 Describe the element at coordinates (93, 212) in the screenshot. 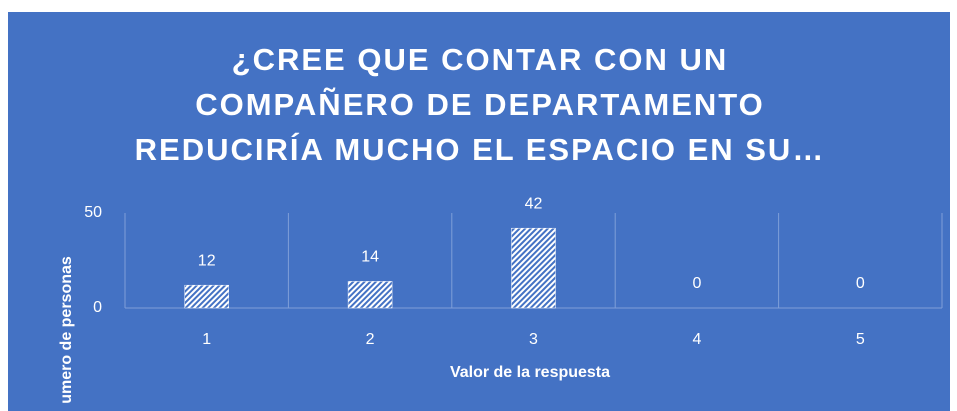

I see `y-tick-label: 50` at that location.